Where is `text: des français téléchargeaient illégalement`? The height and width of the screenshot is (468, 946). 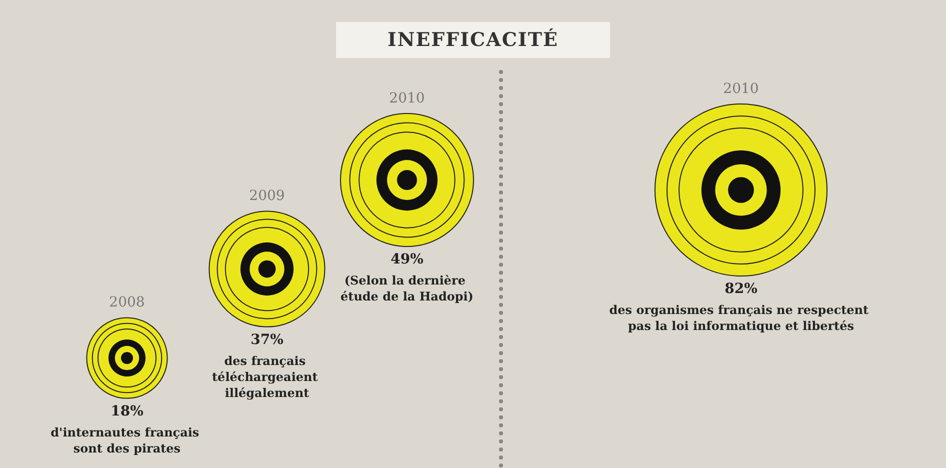 text: des français téléchargeaient illégalement is located at coordinates (267, 377).